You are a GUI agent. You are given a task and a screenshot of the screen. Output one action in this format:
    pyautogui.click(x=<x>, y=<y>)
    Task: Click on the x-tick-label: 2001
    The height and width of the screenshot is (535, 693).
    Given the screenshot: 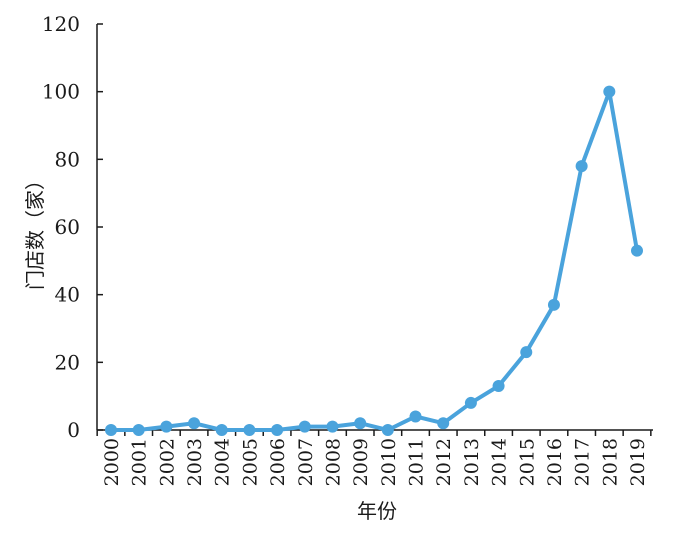 What is the action you would take?
    pyautogui.click(x=140, y=462)
    